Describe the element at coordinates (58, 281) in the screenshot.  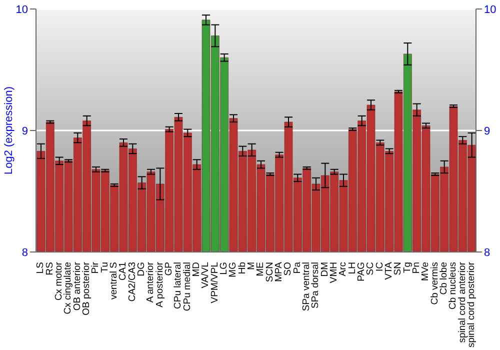
I see `x-tick-label: Cx motor` at that location.